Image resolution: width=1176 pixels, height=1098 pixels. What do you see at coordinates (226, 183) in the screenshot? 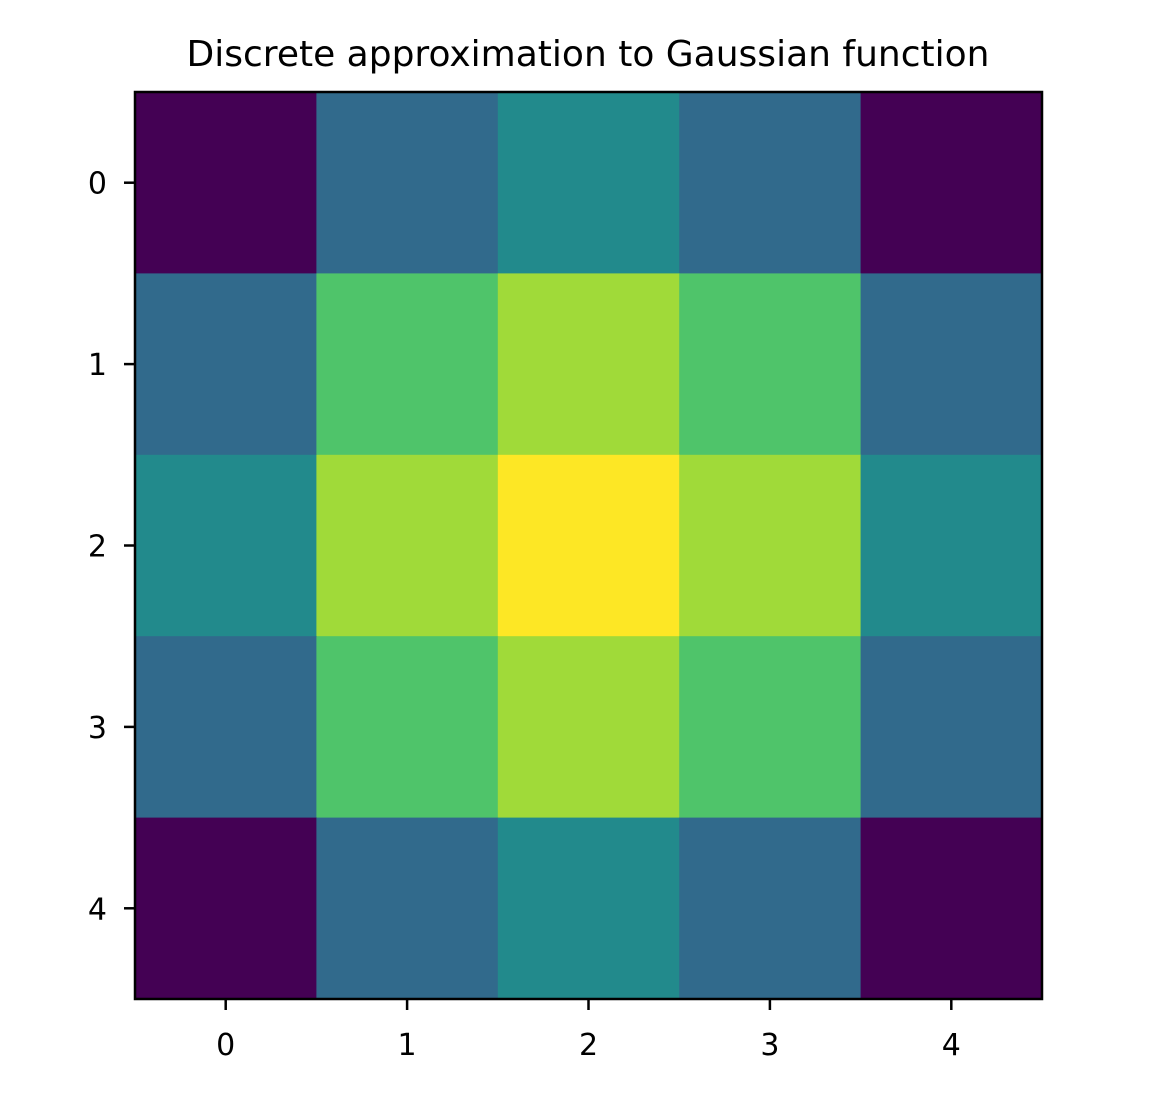
I see `heatmap-cell-r0-c0` at bounding box center [226, 183].